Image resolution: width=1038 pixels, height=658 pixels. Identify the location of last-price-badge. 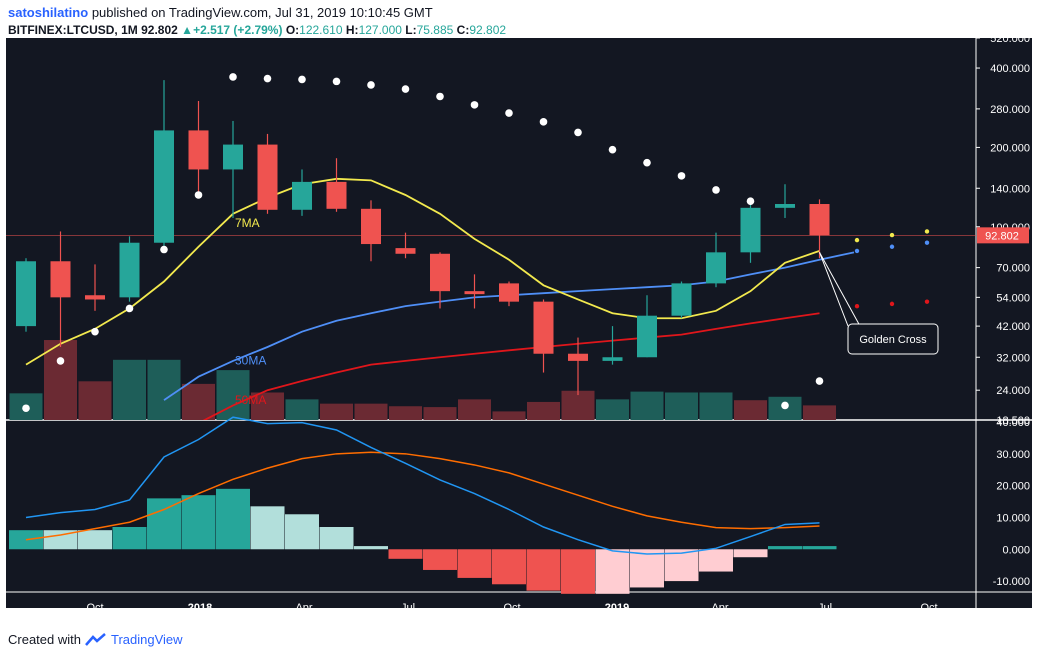
(1003, 235).